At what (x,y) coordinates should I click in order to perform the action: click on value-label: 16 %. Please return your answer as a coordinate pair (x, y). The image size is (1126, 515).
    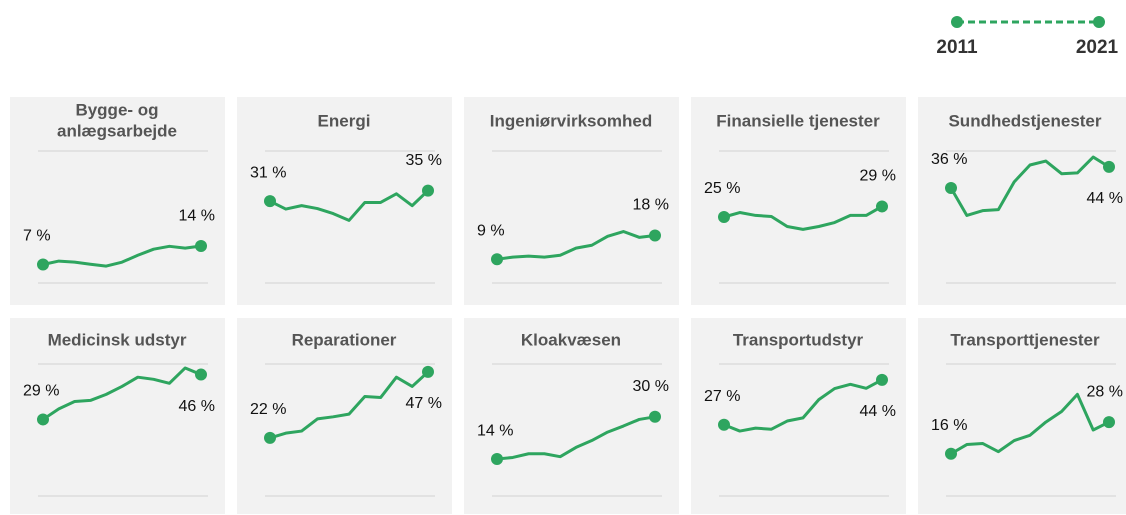
    Looking at the image, I should click on (949, 425).